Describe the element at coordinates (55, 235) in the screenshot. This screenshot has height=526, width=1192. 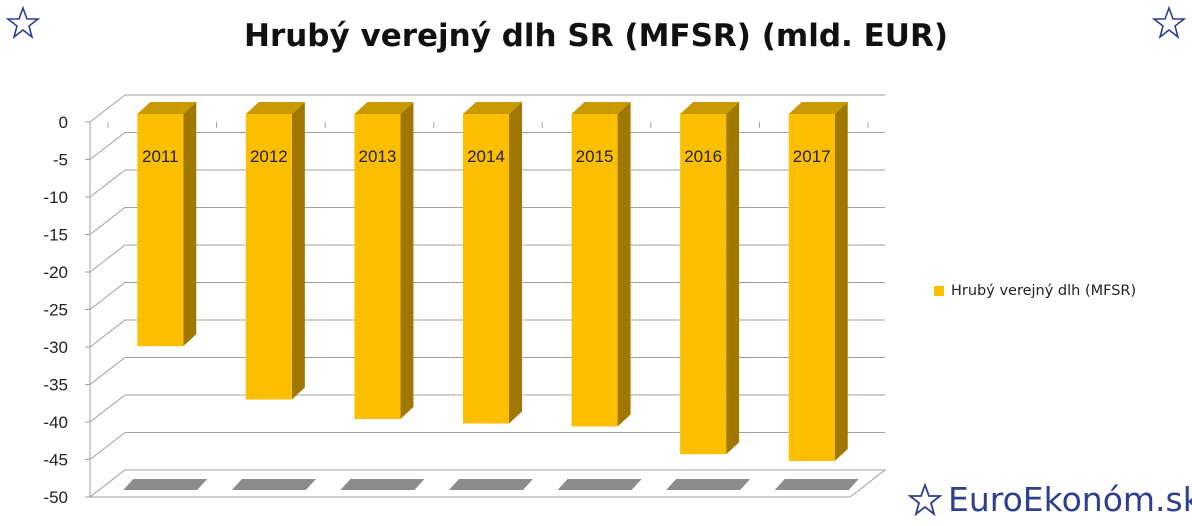
I see `y-tick-label: -15` at that location.